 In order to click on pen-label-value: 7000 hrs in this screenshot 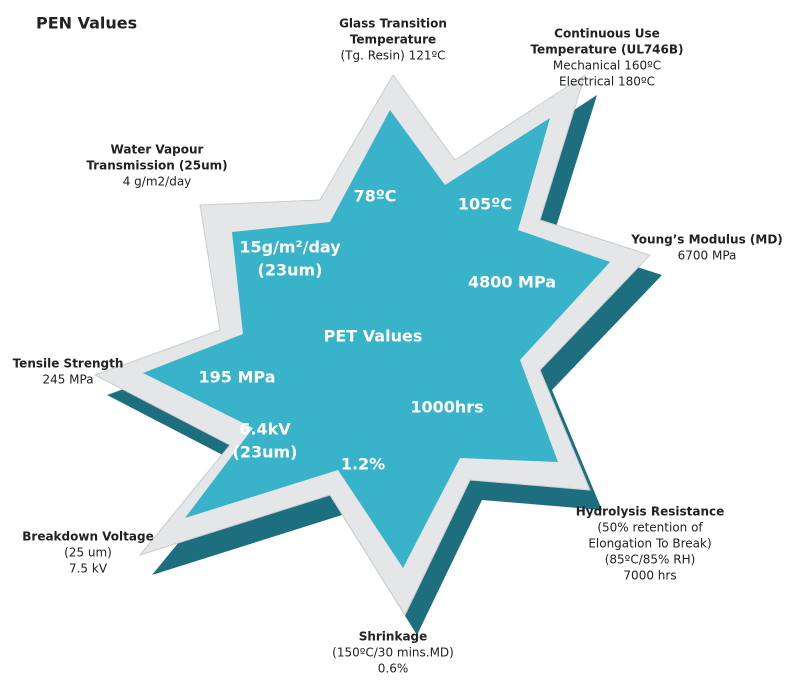, I will do `click(649, 576)`.